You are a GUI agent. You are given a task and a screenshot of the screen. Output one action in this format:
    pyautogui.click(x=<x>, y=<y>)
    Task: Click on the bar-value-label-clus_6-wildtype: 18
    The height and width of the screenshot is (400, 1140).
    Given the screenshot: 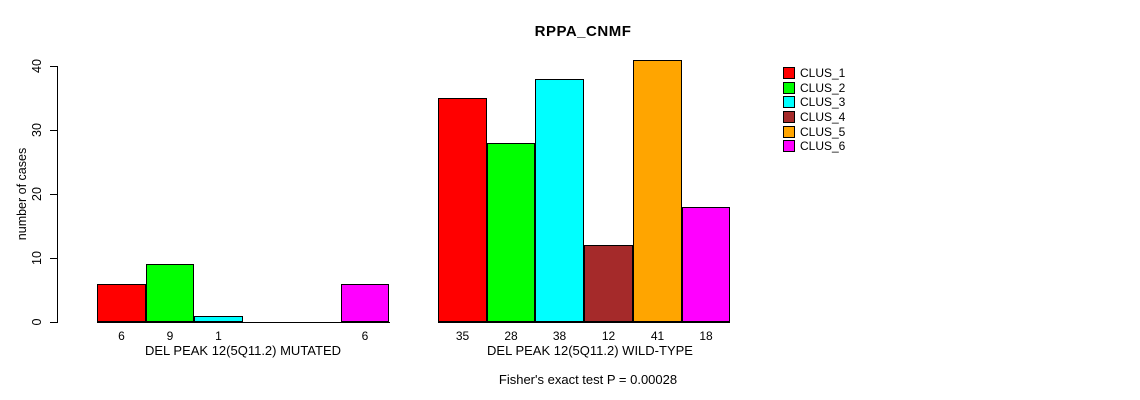 What is the action you would take?
    pyautogui.click(x=706, y=336)
    